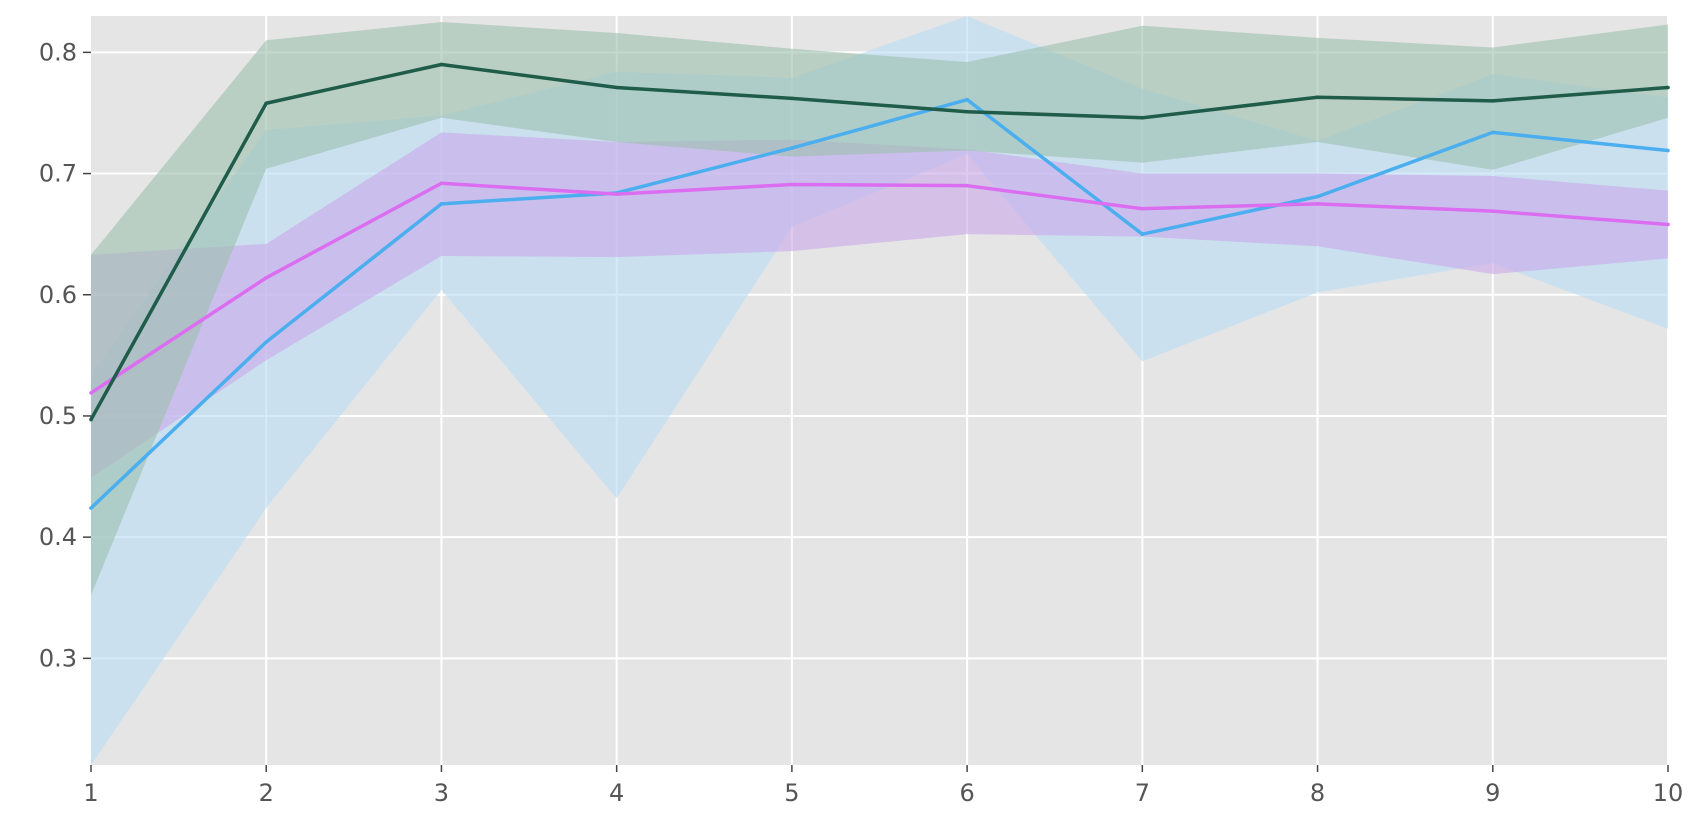 This screenshot has width=1694, height=832. What do you see at coordinates (58, 295) in the screenshot?
I see `y-tick-label: 0.6` at bounding box center [58, 295].